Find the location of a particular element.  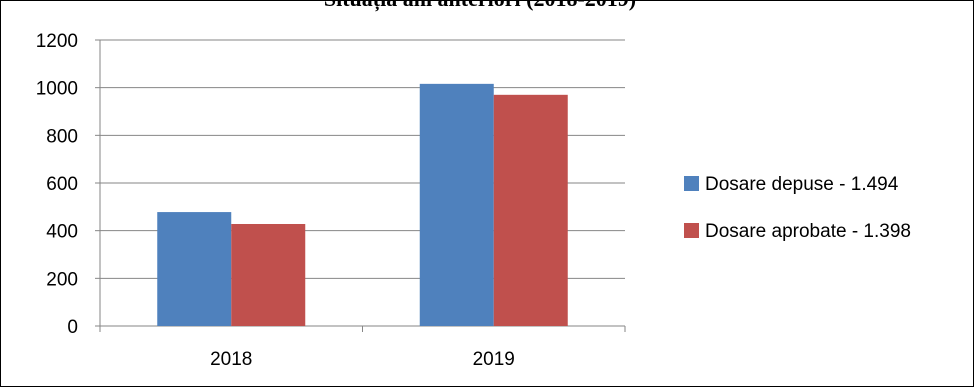

y-axis-ticks: 0 200 400 600 800 1000 1200 is located at coordinates (57, 184).